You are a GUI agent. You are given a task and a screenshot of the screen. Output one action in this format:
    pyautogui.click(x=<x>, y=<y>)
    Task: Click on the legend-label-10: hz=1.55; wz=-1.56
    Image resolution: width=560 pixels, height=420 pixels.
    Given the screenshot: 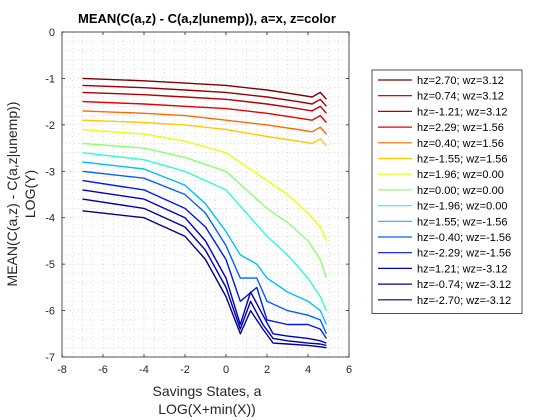 What is the action you would take?
    pyautogui.click(x=462, y=222)
    